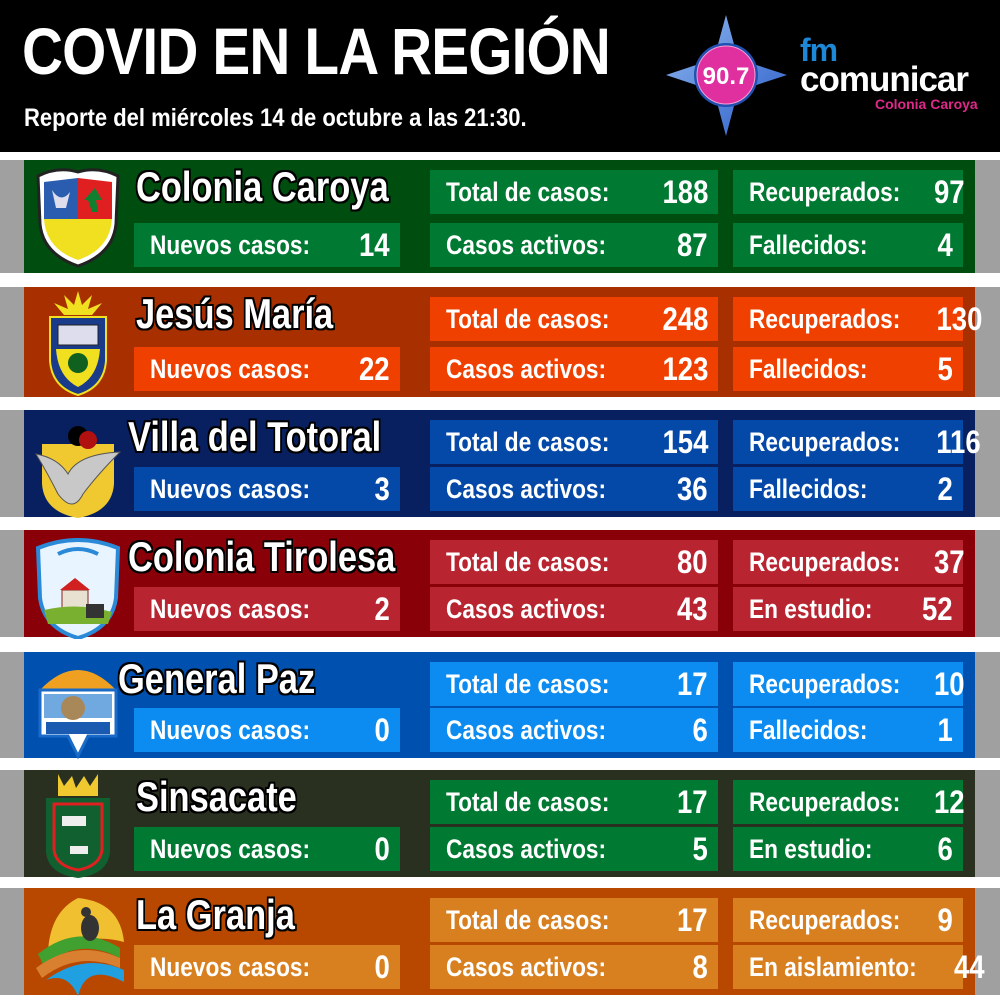 This screenshot has height=1000, width=1000. I want to click on svg-text: 90.7, so click(726, 76).